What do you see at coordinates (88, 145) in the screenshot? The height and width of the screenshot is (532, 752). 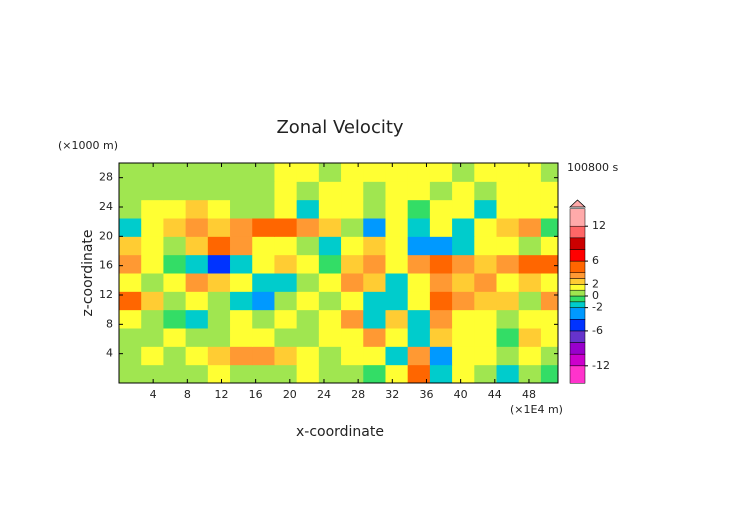 I see `y-unit: (×1000 m)` at bounding box center [88, 145].